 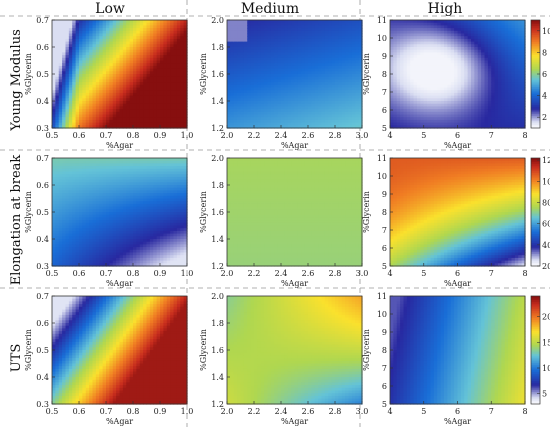 What do you see at coordinates (384, 92) in the screenshot?
I see `y-tick-label: 7` at bounding box center [384, 92].